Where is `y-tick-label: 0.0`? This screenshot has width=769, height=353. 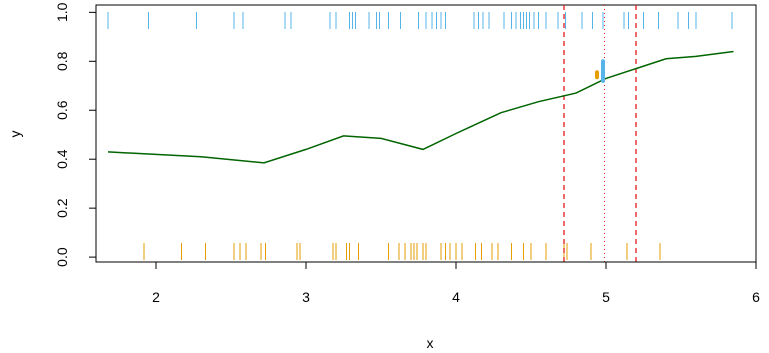 y-tick-label: 0.0 is located at coordinates (62, 257).